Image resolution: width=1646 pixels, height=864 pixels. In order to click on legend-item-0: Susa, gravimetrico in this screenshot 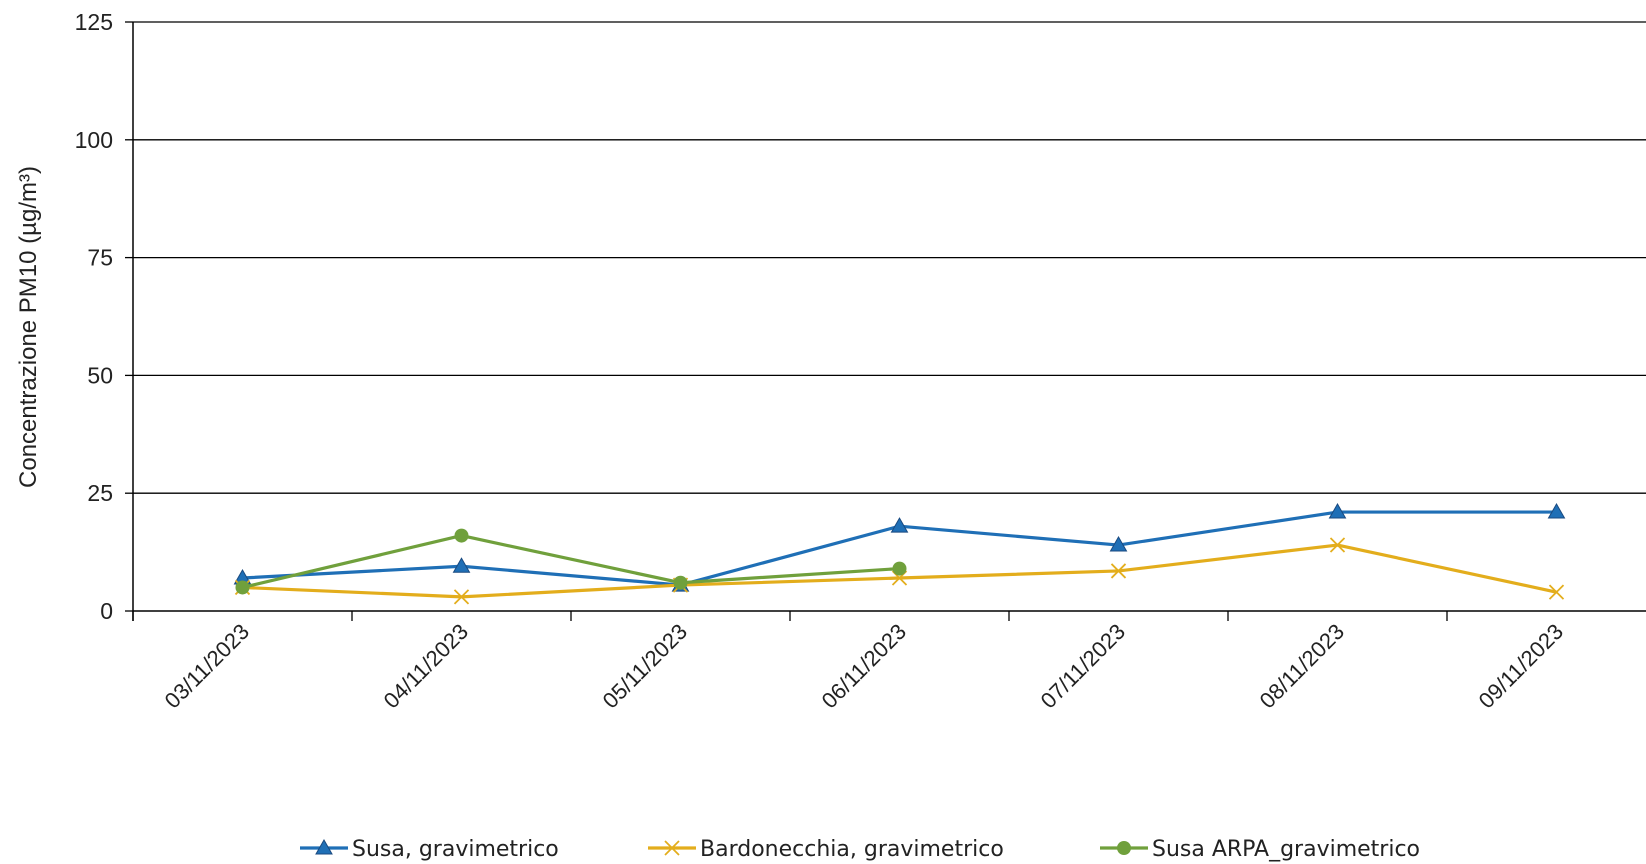, I will do `click(429, 849)`.